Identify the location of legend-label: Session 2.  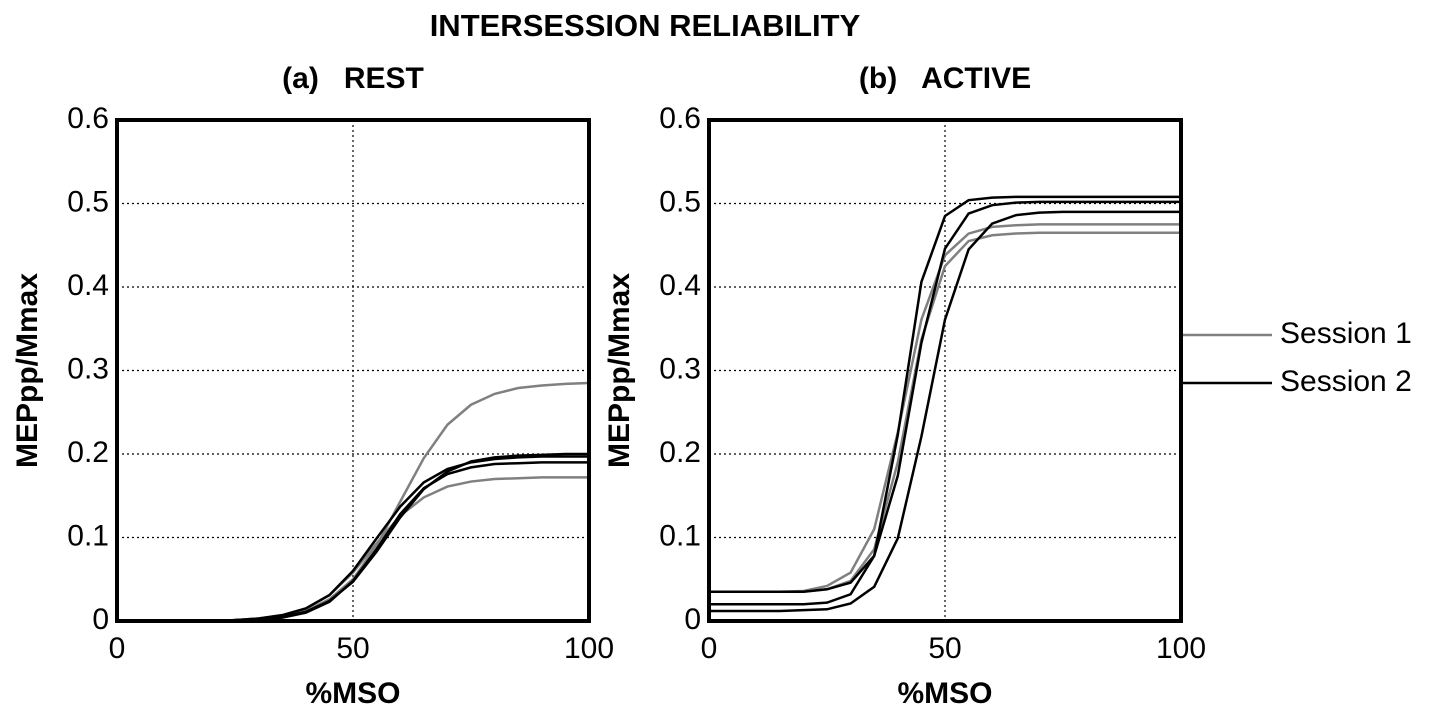
(1346, 381).